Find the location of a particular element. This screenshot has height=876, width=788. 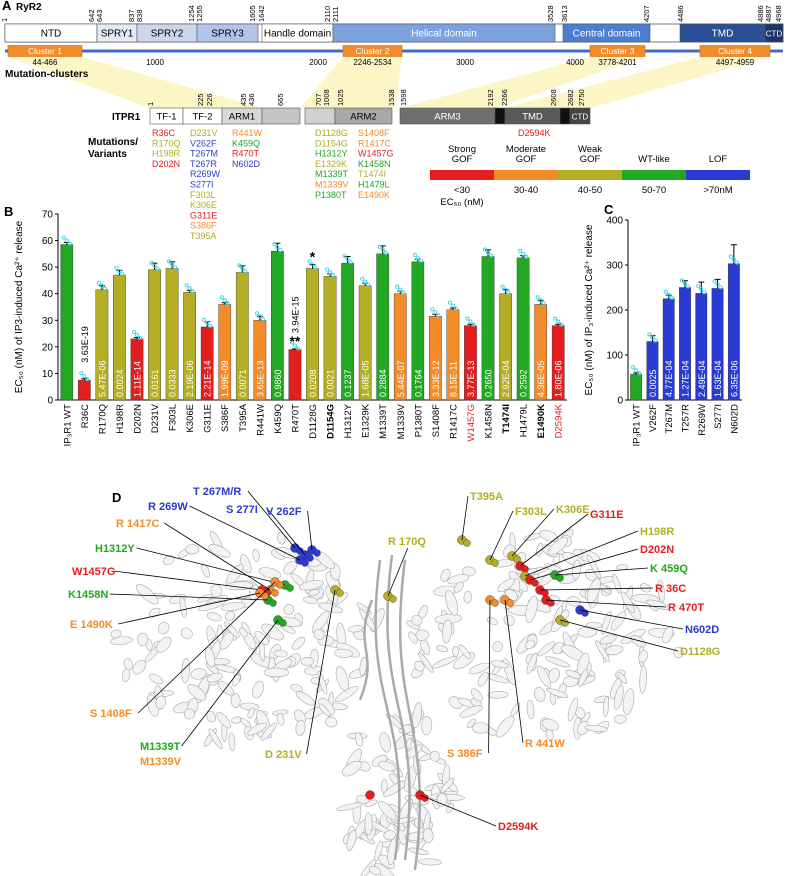

ryr2-domain-label: Helical domain is located at coordinates (444, 34).